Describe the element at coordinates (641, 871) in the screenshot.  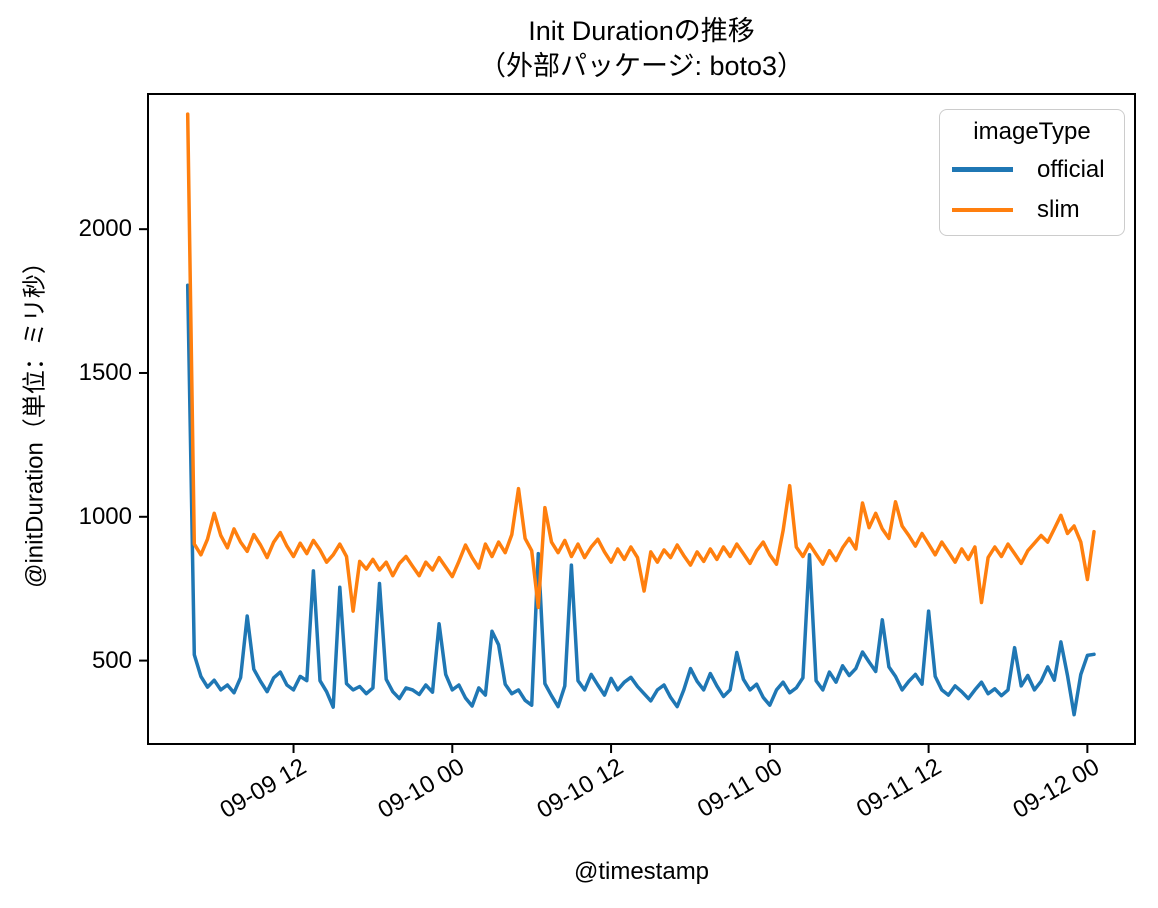
I see `x-axis-label: @timestamp` at that location.